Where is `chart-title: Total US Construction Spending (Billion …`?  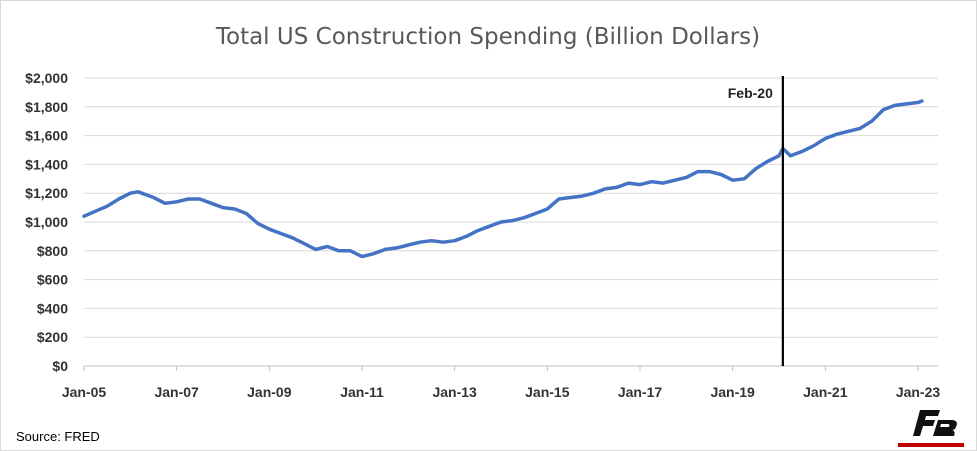
chart-title: Total US Construction Spending (Billion … is located at coordinates (487, 37).